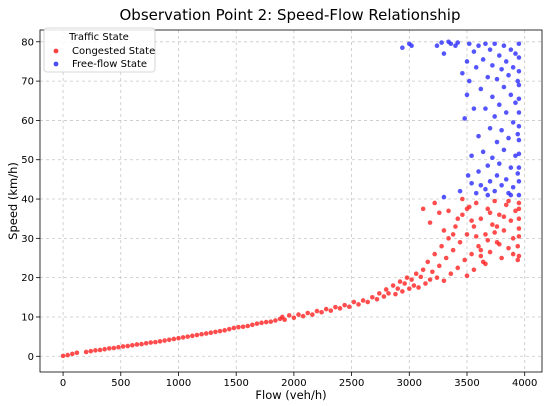  I want to click on legend-label-free-flow: Free-flow State, so click(109, 64).